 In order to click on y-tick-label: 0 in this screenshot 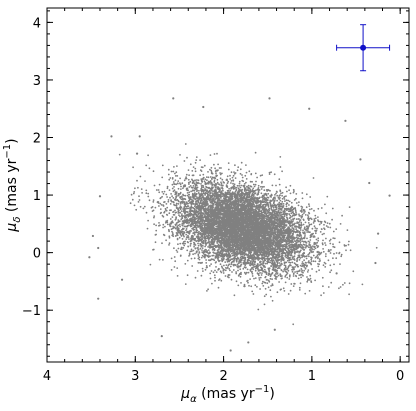, I will do `click(37, 254)`.